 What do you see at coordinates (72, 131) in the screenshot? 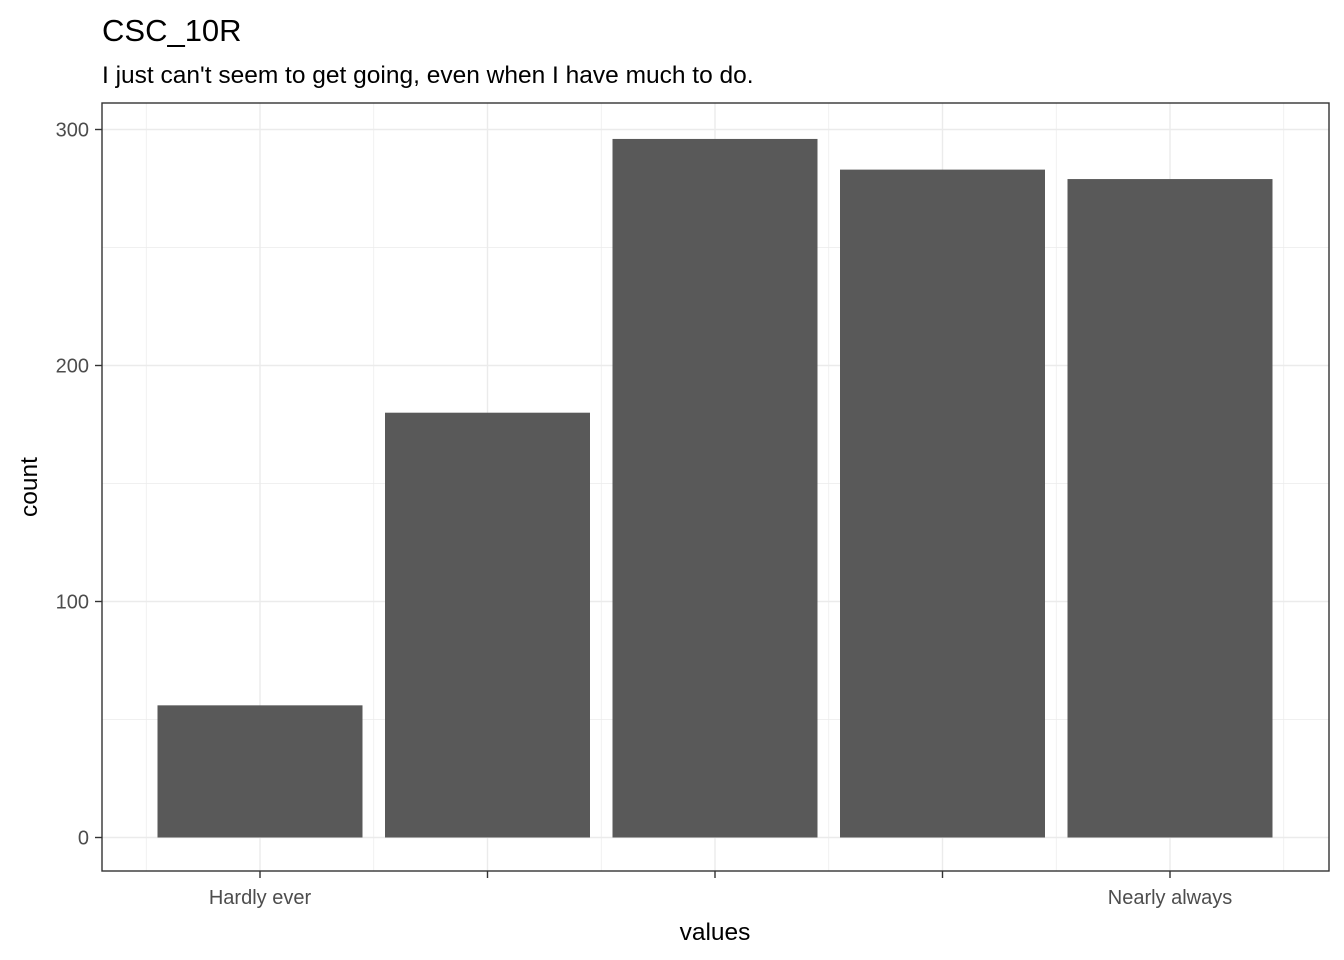
I see `y-tick-label: 300` at bounding box center [72, 131].